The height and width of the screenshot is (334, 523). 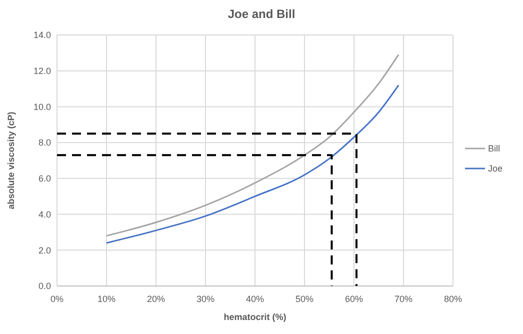 What do you see at coordinates (44, 286) in the screenshot?
I see `y-tick-label: 0.0` at bounding box center [44, 286].